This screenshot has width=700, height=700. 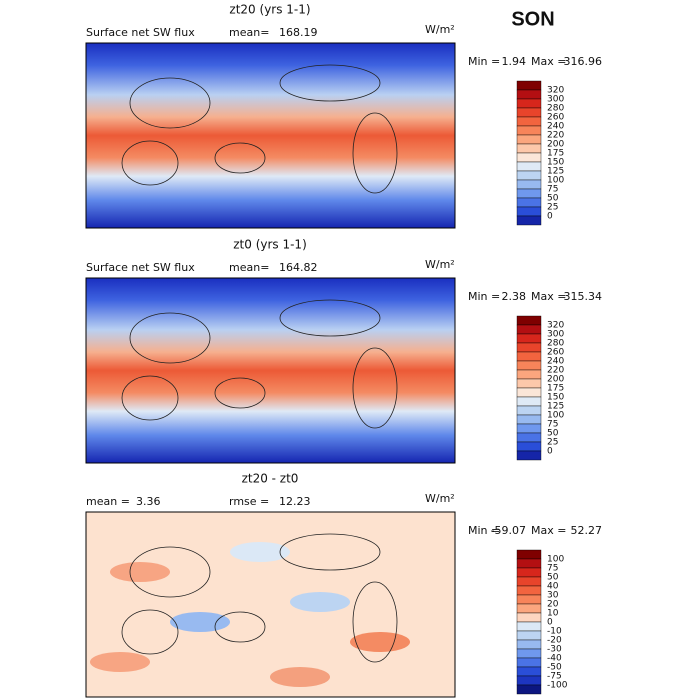 What do you see at coordinates (140, 32) in the screenshot?
I see `subtitle: Surface net SW flux` at bounding box center [140, 32].